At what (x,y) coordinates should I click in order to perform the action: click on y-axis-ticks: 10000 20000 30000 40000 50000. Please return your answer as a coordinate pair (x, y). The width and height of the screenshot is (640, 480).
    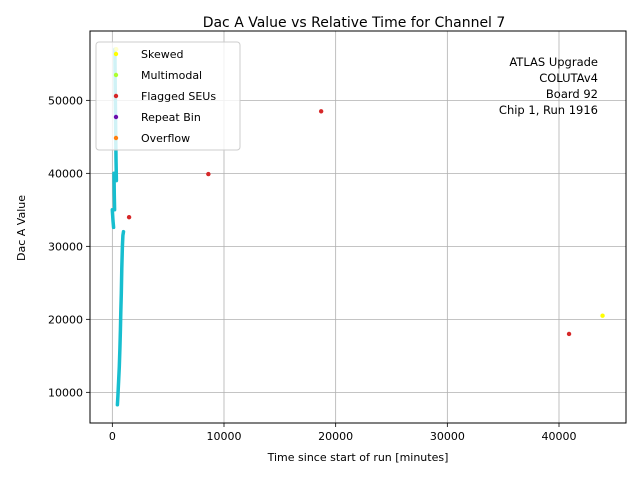
    Looking at the image, I should click on (69, 246).